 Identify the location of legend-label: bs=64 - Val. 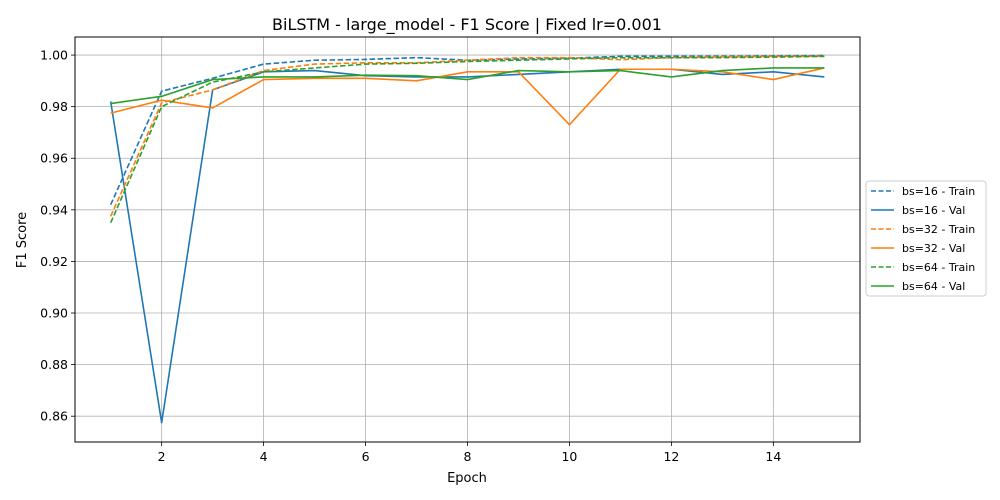
(933, 286).